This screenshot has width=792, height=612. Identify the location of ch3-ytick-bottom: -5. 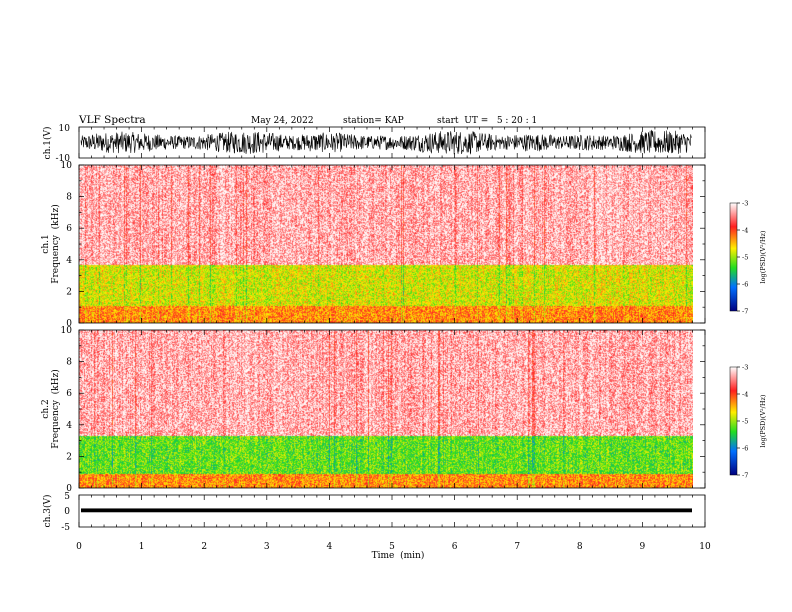
(65, 528).